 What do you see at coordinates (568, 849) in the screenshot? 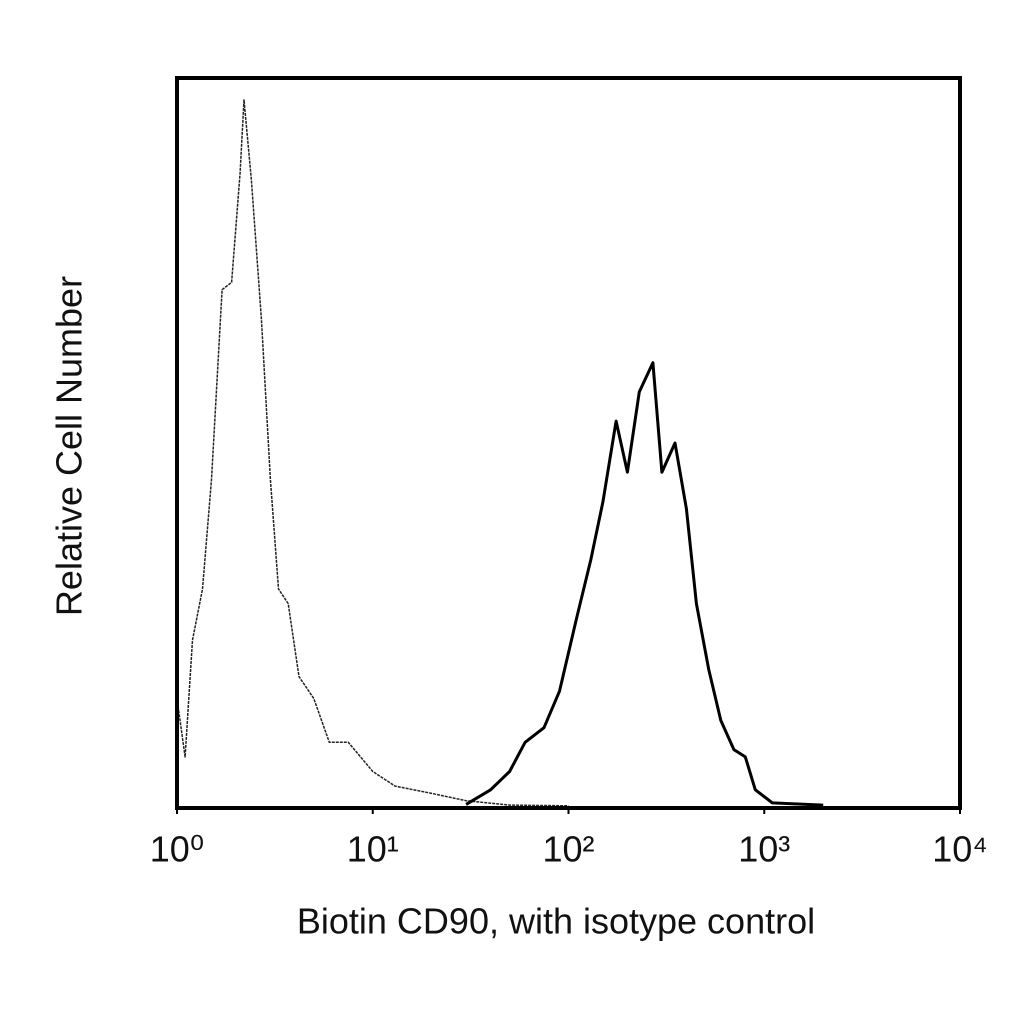
I see `x-tick-label: 10²` at bounding box center [568, 849].